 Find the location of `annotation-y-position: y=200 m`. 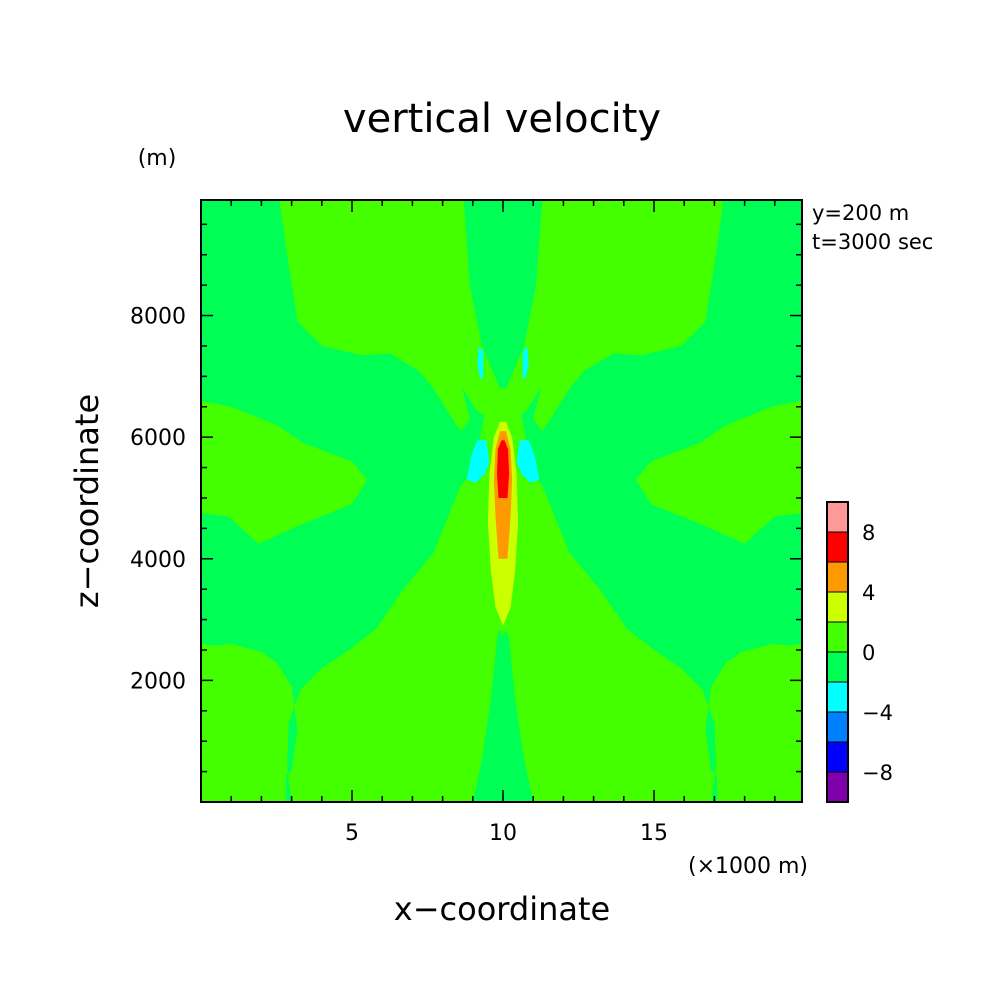

annotation-y-position: y=200 m is located at coordinates (860, 213).